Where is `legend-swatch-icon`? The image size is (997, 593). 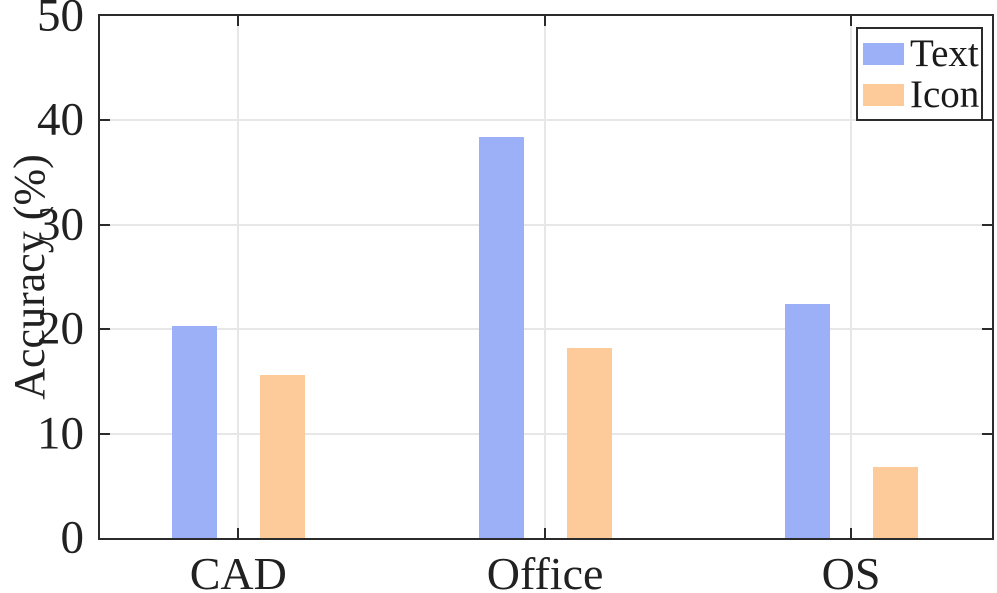 legend-swatch-icon is located at coordinates (883, 94).